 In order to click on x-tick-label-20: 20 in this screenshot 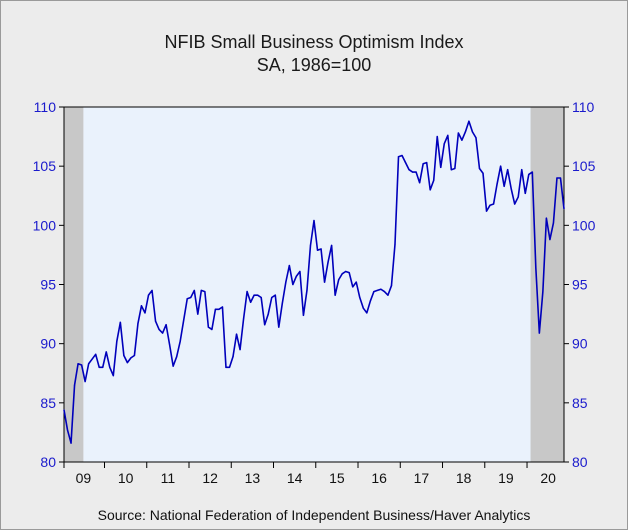, I will do `click(548, 478)`.